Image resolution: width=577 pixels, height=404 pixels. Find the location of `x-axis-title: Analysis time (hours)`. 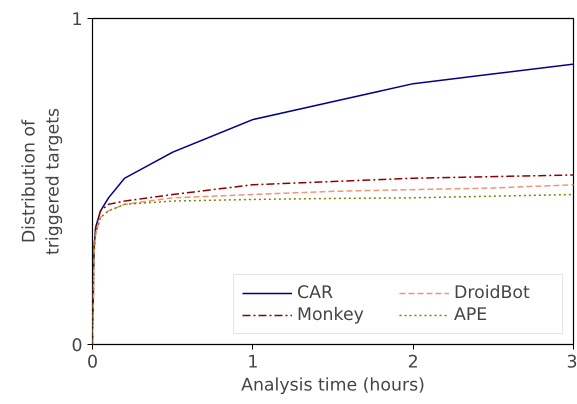

x-axis-title: Analysis time (hours) is located at coordinates (333, 386).